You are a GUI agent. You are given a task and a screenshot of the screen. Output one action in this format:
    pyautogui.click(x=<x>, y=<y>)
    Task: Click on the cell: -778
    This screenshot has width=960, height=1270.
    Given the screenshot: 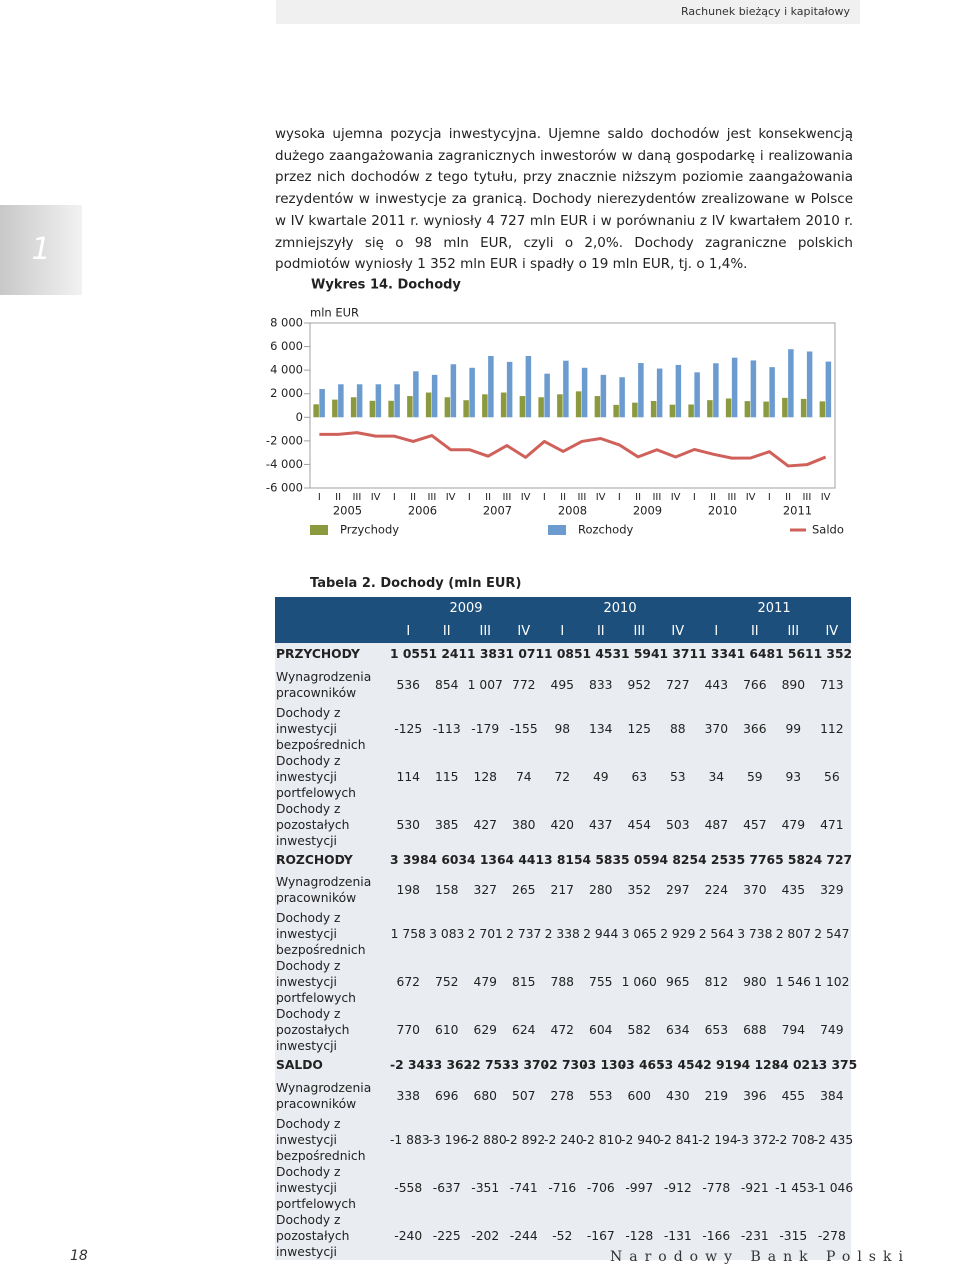 What is the action you would take?
    pyautogui.click(x=716, y=1187)
    